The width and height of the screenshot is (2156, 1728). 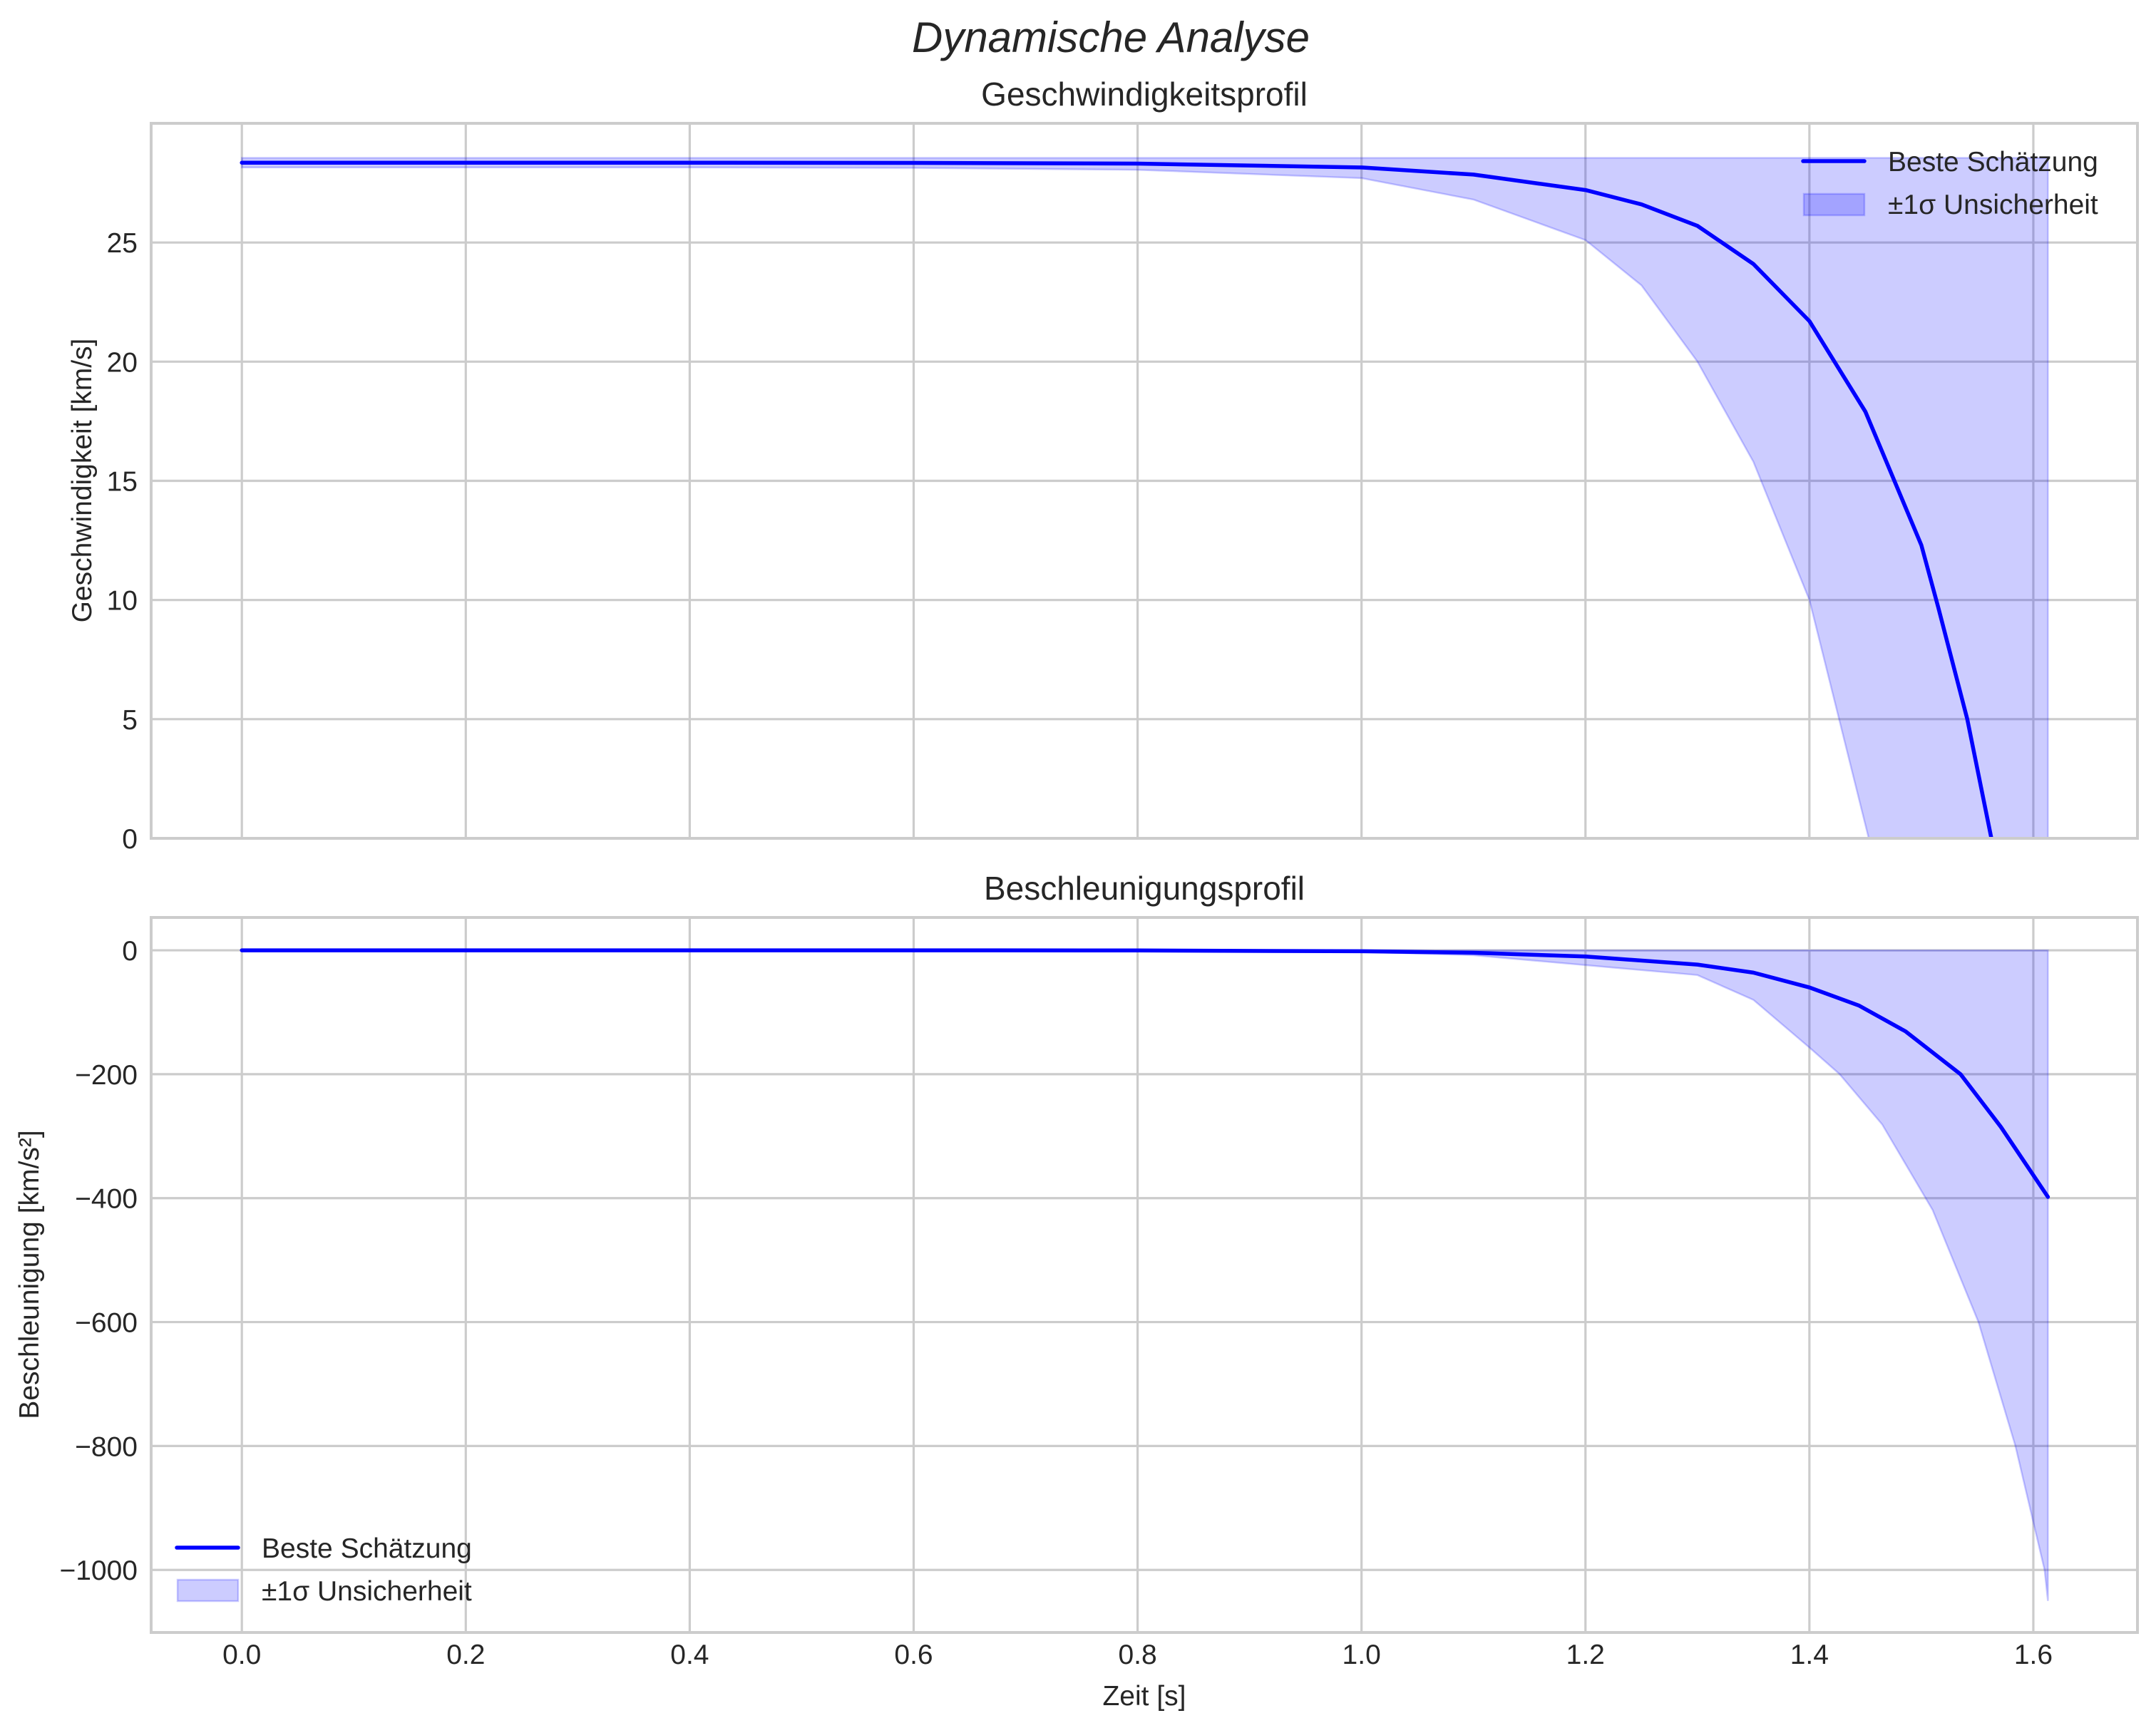 I want to click on x-tick-label: 0.4, so click(x=689, y=1655).